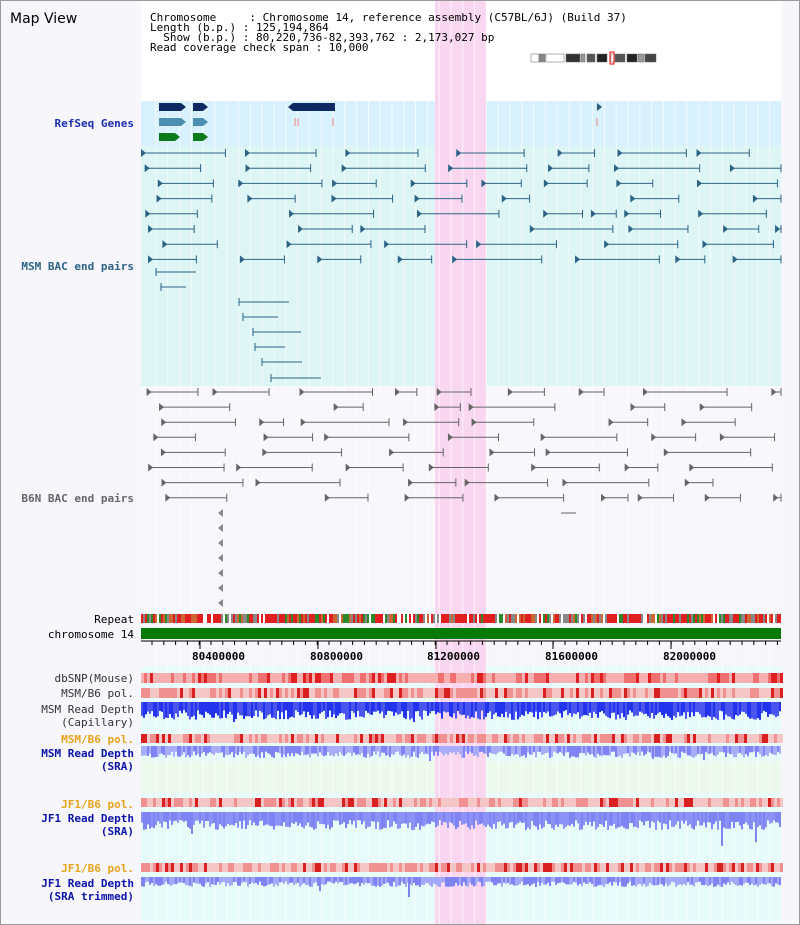  Describe the element at coordinates (94, 123) in the screenshot. I see `track-label-refseq-genes: RefSeq Genes` at that location.